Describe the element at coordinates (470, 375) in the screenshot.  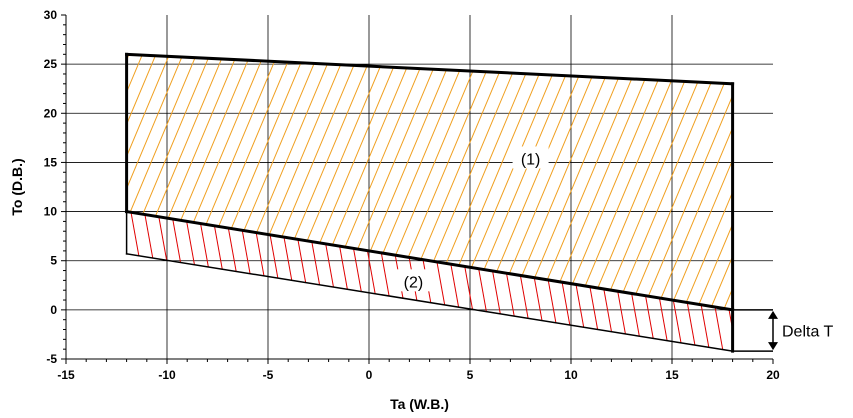
I see `x-tick-label: 5` at that location.